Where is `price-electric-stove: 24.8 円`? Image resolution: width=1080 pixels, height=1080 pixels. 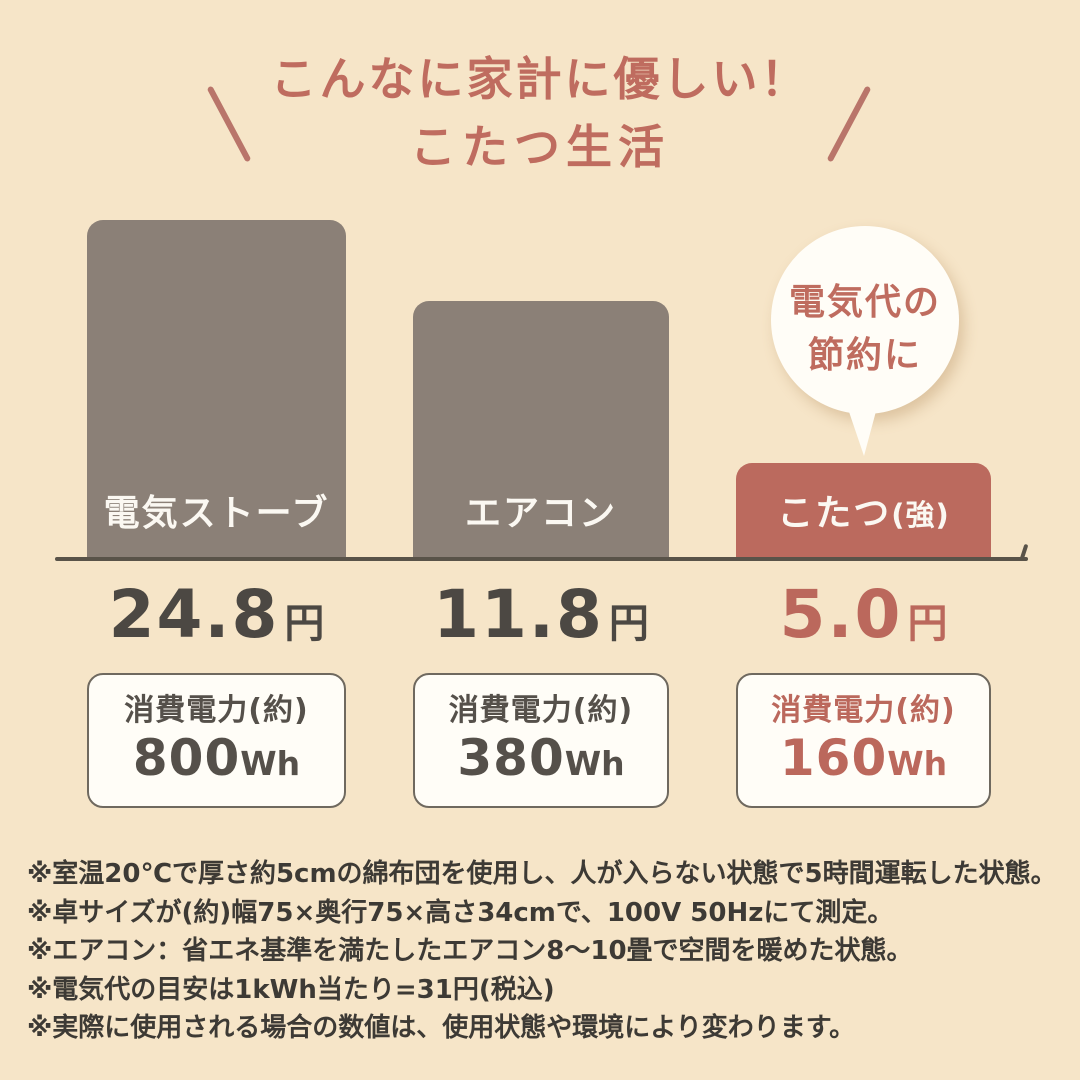
price-electric-stove: 24.8 円 is located at coordinates (216, 615).